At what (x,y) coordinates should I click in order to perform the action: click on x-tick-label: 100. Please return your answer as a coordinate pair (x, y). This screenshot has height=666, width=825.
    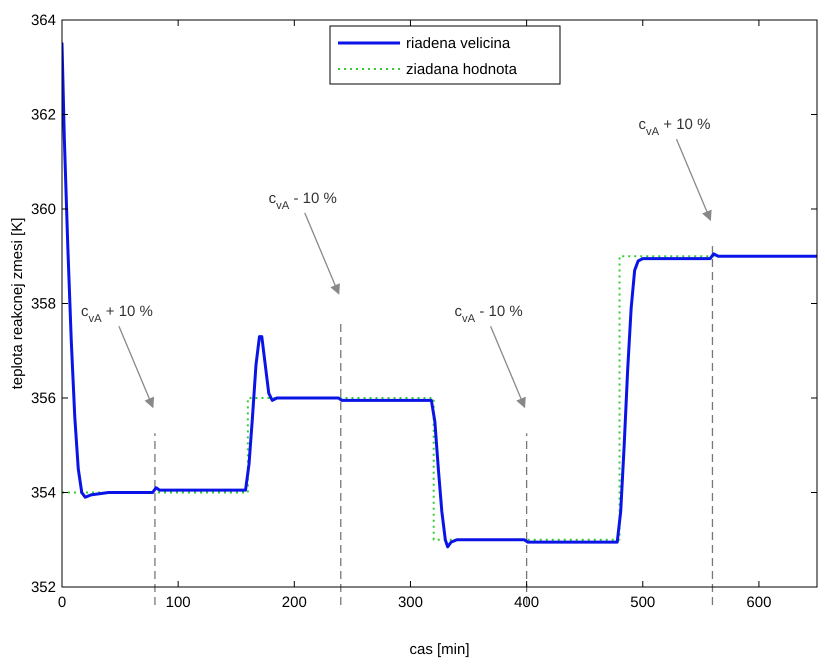
    Looking at the image, I should click on (178, 602).